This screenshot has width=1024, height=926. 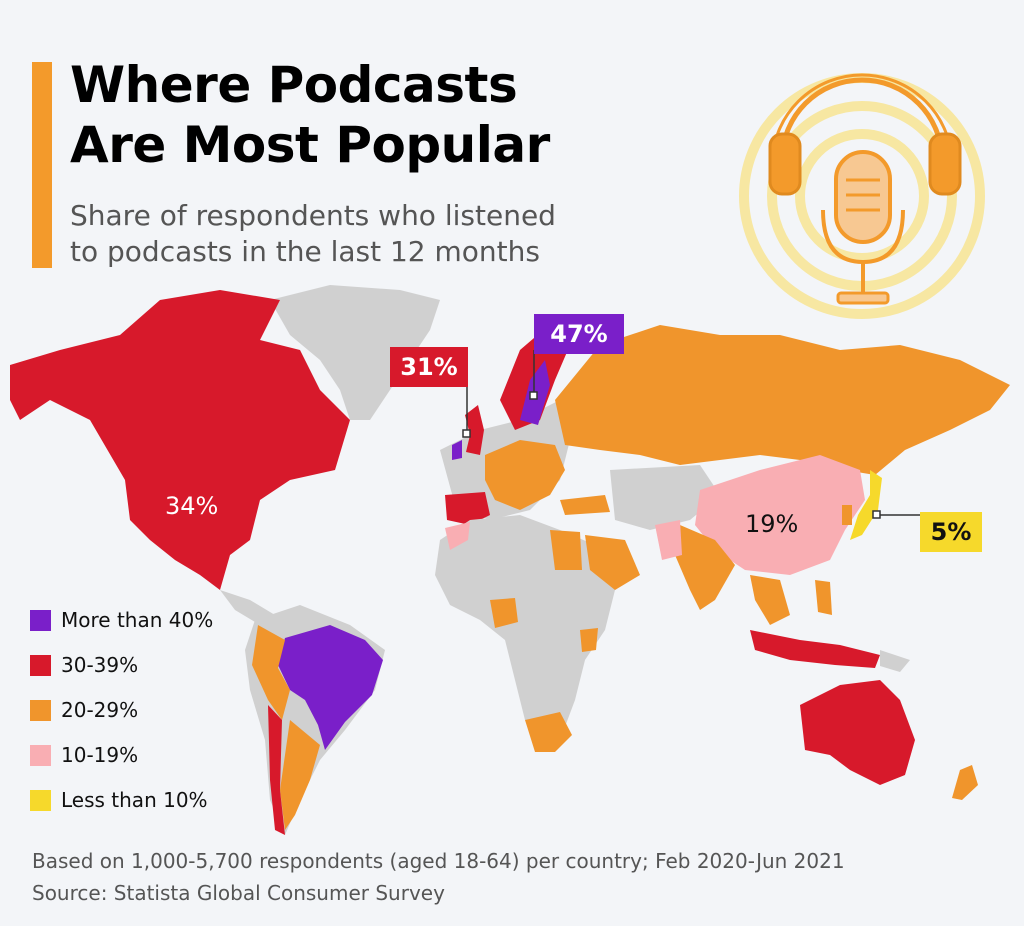 What do you see at coordinates (668, 540) in the screenshot?
I see `region-pakistan` at bounding box center [668, 540].